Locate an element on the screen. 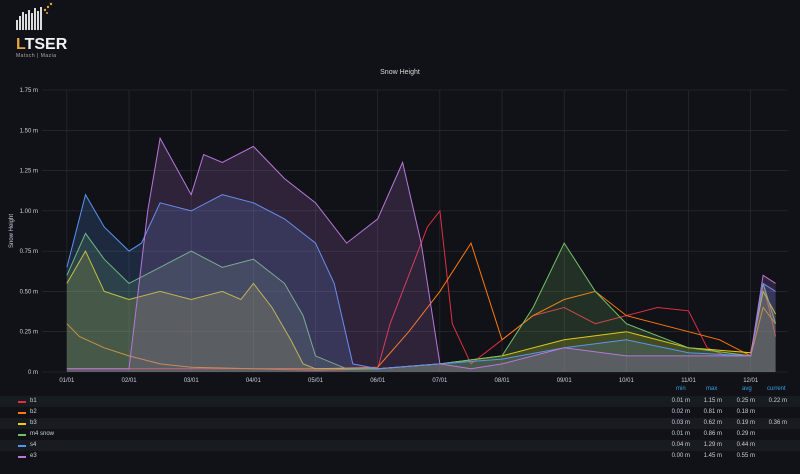 The image size is (800, 474). legend-header-min: min is located at coordinates (681, 389).